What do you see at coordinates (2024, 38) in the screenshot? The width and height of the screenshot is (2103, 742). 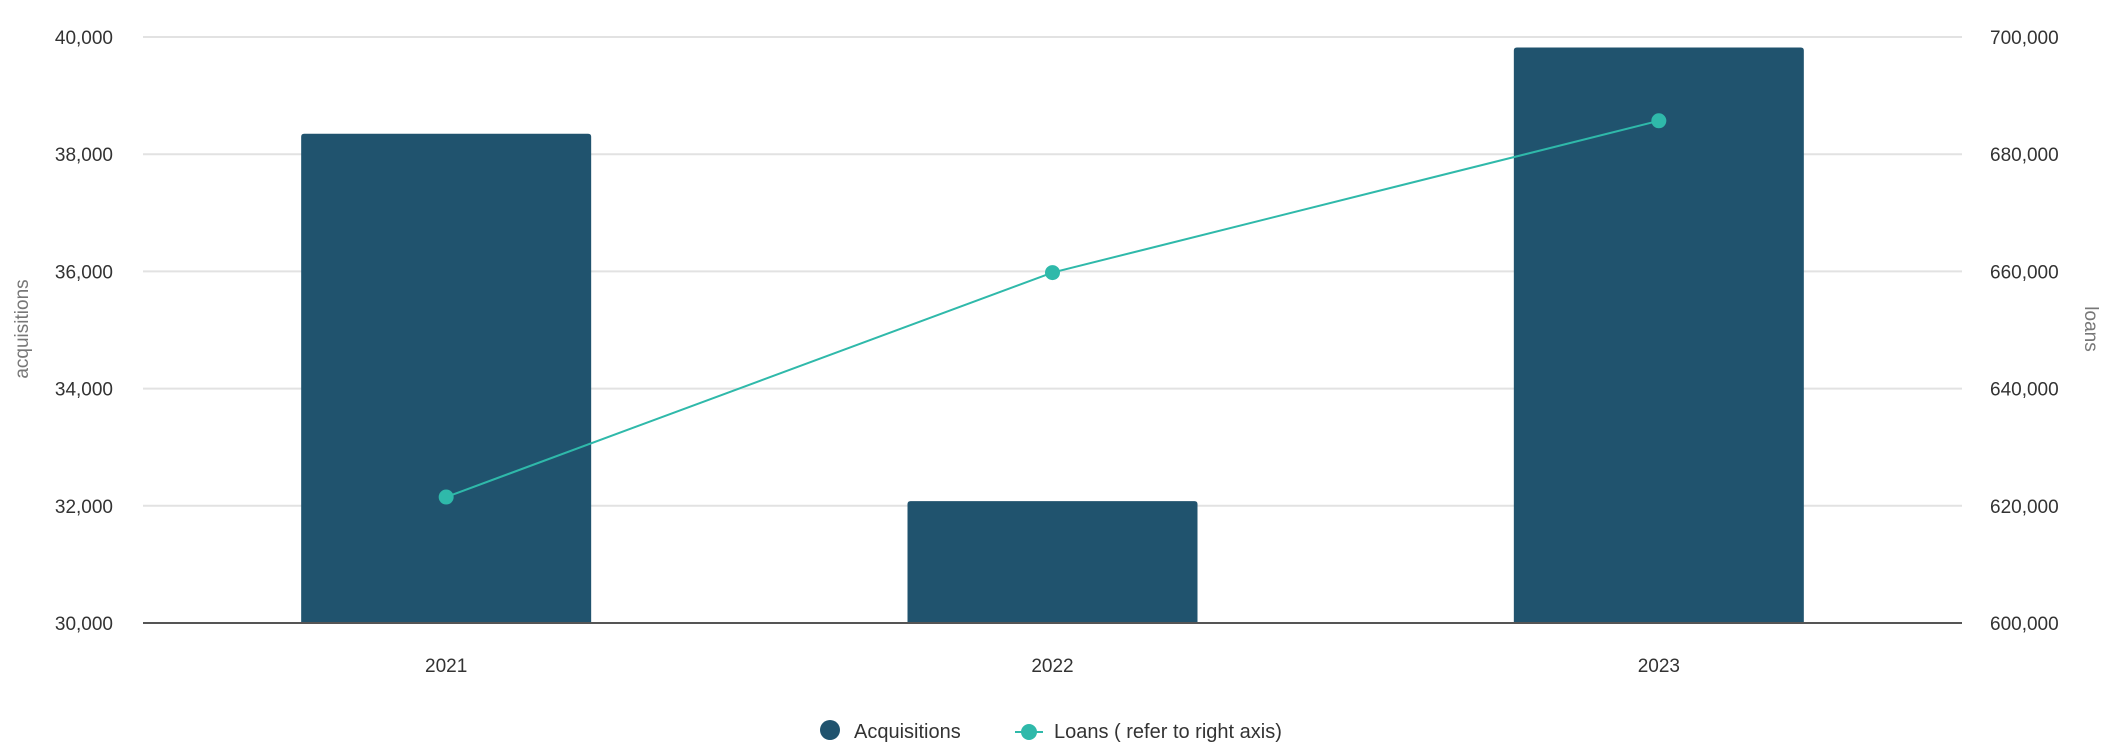 I see `right-tick-label: 700,000` at bounding box center [2024, 38].